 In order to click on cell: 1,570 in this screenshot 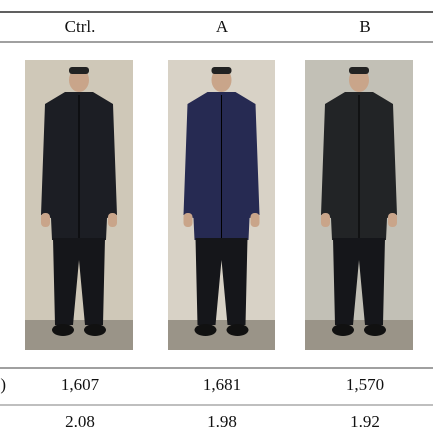, I will do `click(365, 384)`.